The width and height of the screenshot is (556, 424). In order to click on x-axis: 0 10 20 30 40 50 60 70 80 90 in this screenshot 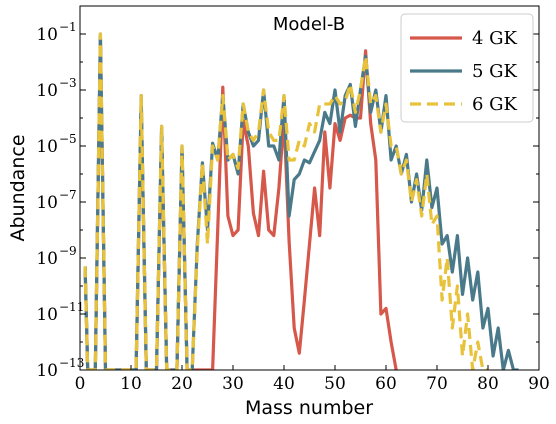, I will do `click(312, 379)`.